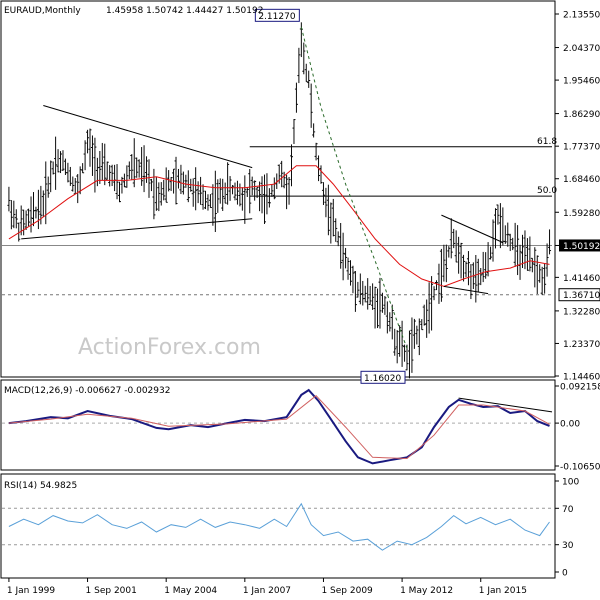 This screenshot has height=600, width=600. Describe the element at coordinates (568, 546) in the screenshot. I see `rsi-y-tick-label: 30` at that location.